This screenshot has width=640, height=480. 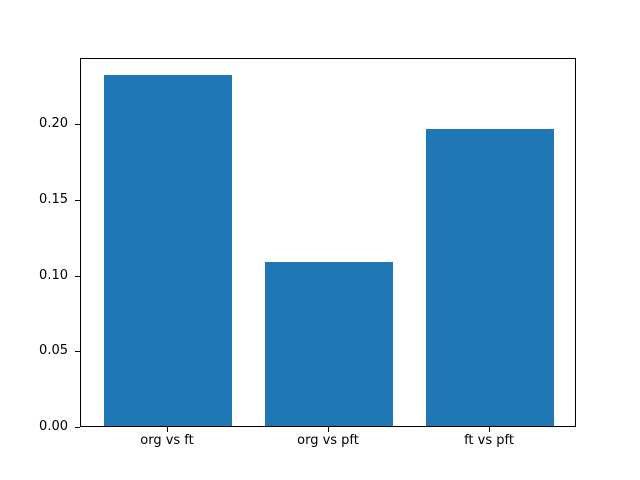 What do you see at coordinates (167, 440) in the screenshot?
I see `x-tick-label: org vs ft` at bounding box center [167, 440].